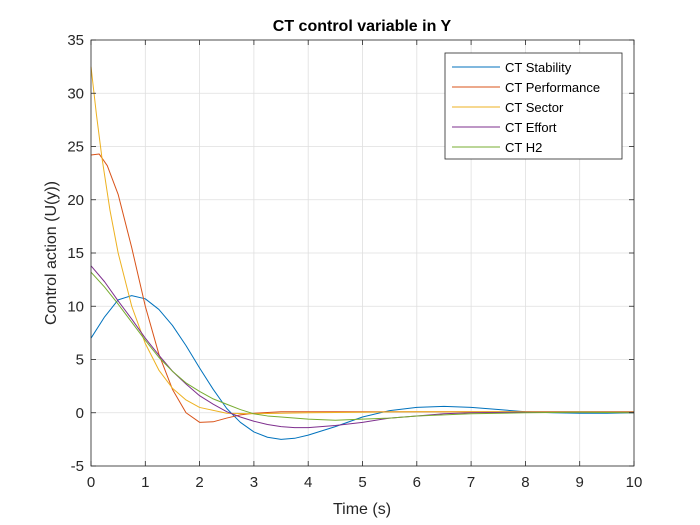 This screenshot has width=700, height=525. I want to click on y-tick-label: 35, so click(75, 40).